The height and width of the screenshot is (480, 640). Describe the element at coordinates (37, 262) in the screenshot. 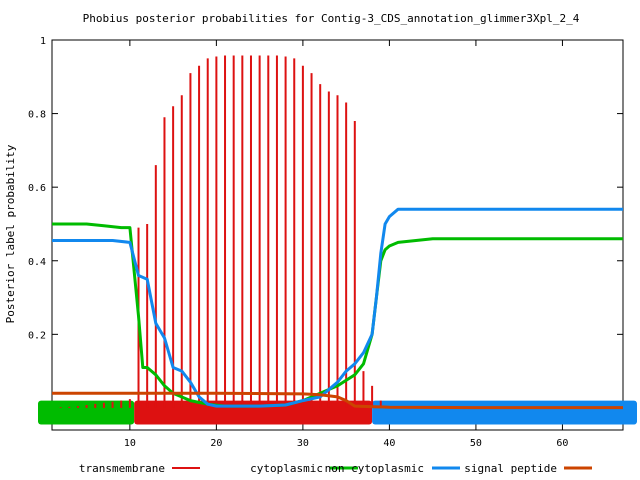

I see `y-tick-label: 0.4` at that location.